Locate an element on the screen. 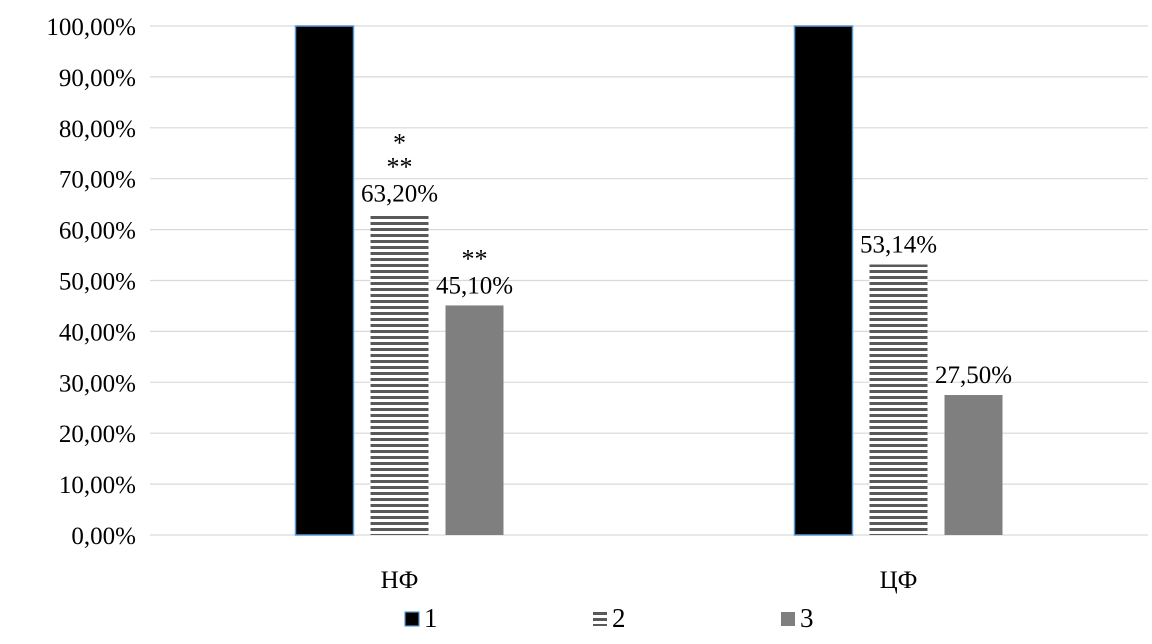  bar-НФ-series-2 is located at coordinates (400, 374).